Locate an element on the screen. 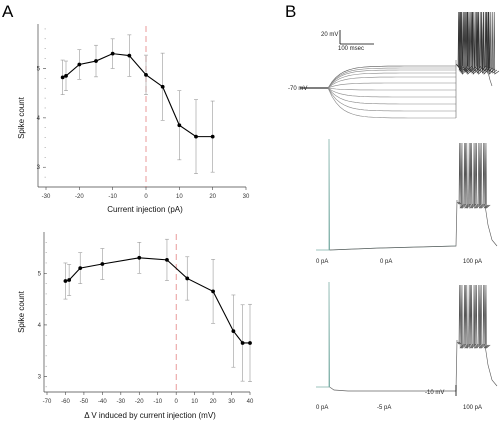 The image size is (500, 421). x-axis-title: Δ V induced by current injection (mV) is located at coordinates (150, 415).